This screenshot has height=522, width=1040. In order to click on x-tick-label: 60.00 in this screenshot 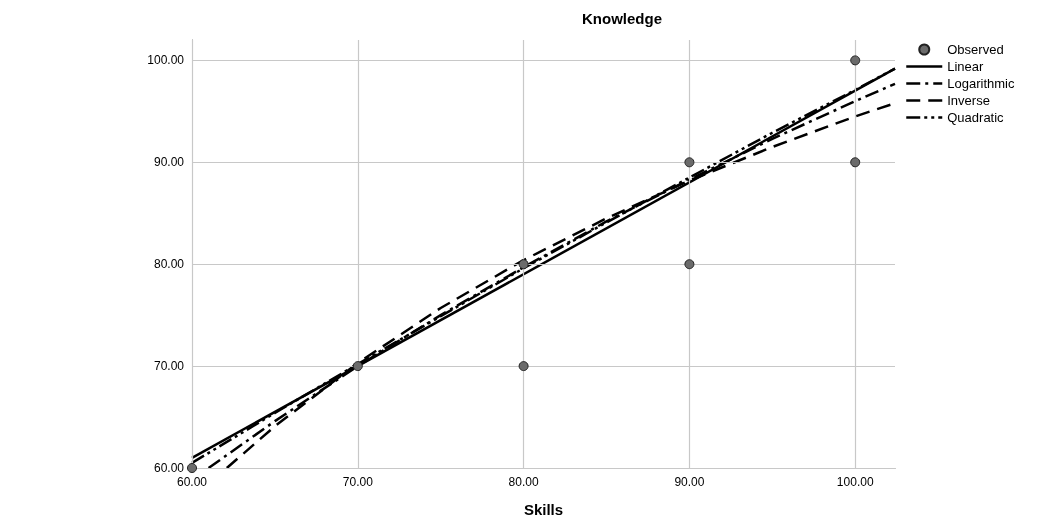, I will do `click(192, 482)`.